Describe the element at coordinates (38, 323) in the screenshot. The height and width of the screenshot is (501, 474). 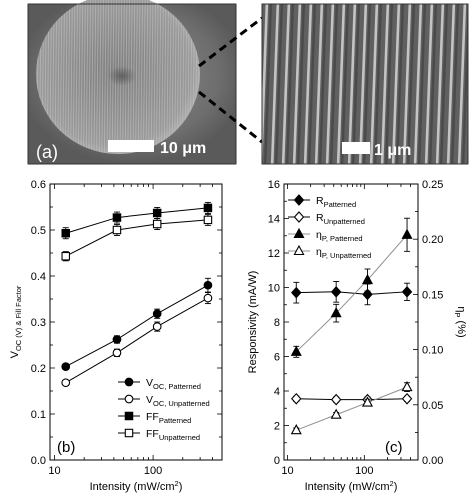
I see `y-tick-label: 0.3` at that location.